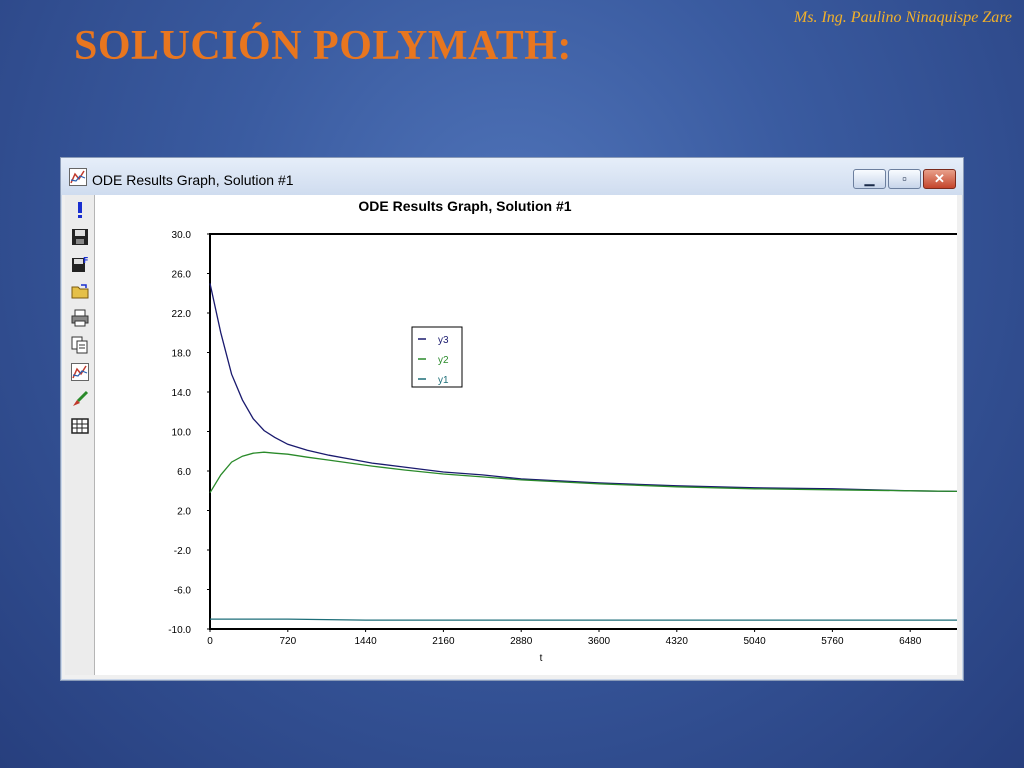  What do you see at coordinates (443, 360) in the screenshot?
I see `legend-label: y2` at bounding box center [443, 360].